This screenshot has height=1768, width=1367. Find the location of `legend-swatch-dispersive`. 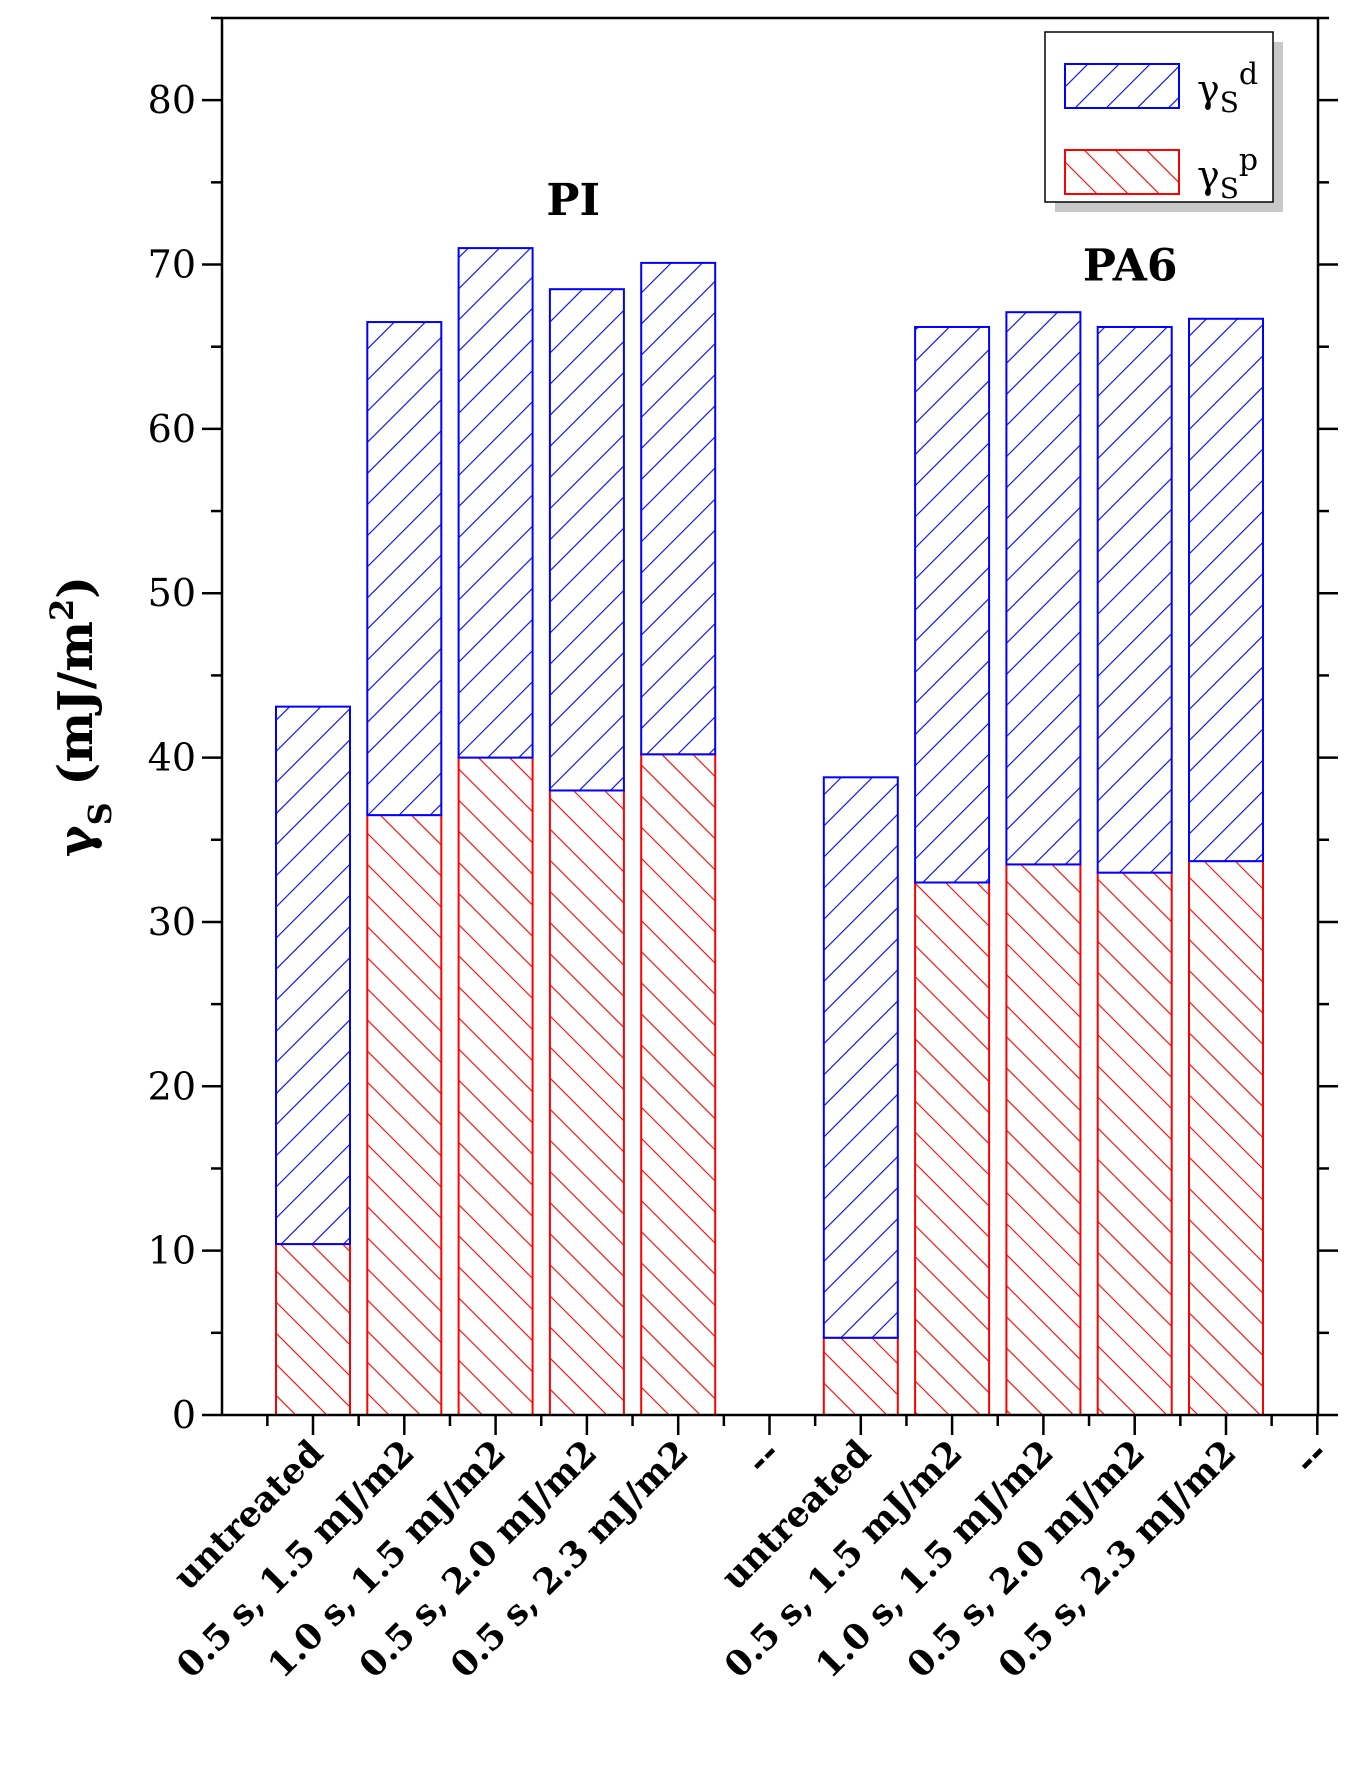

legend-swatch-dispersive is located at coordinates (1122, 86).